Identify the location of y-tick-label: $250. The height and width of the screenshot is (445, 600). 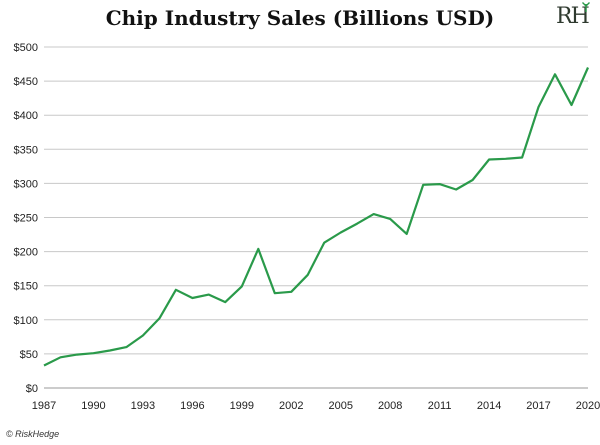
(26, 219).